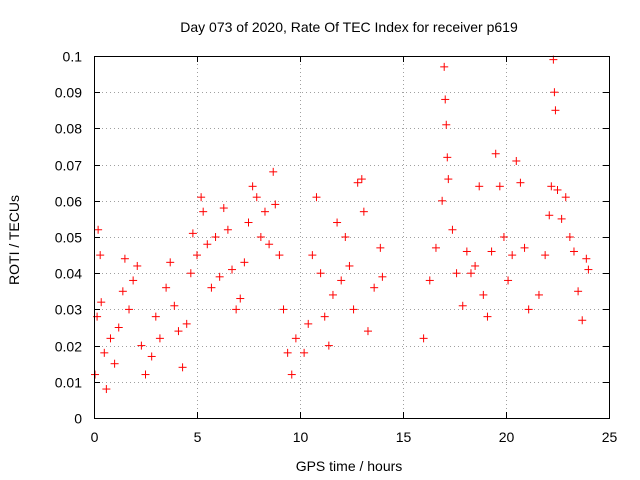 This screenshot has width=640, height=480. I want to click on y-tick-label: 0.1, so click(73, 57).